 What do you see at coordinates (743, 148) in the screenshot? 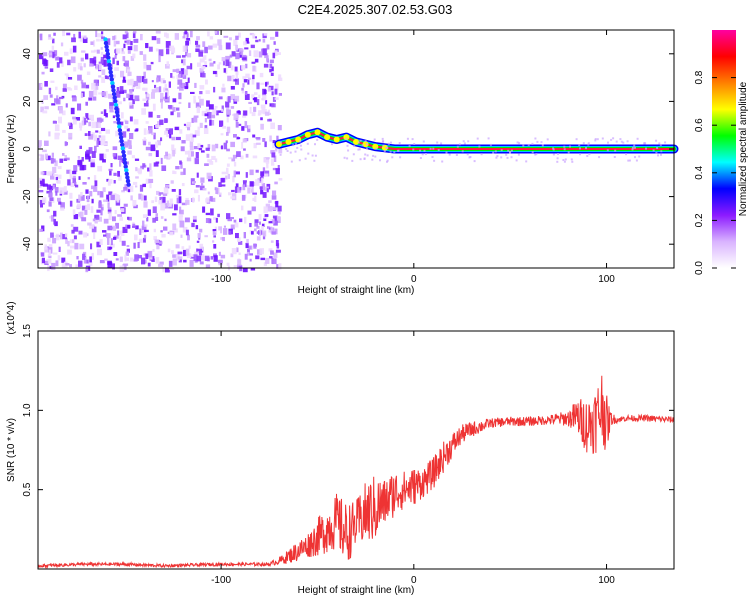
I see `colorbar-label: Normalized spectral amplitude` at bounding box center [743, 148].